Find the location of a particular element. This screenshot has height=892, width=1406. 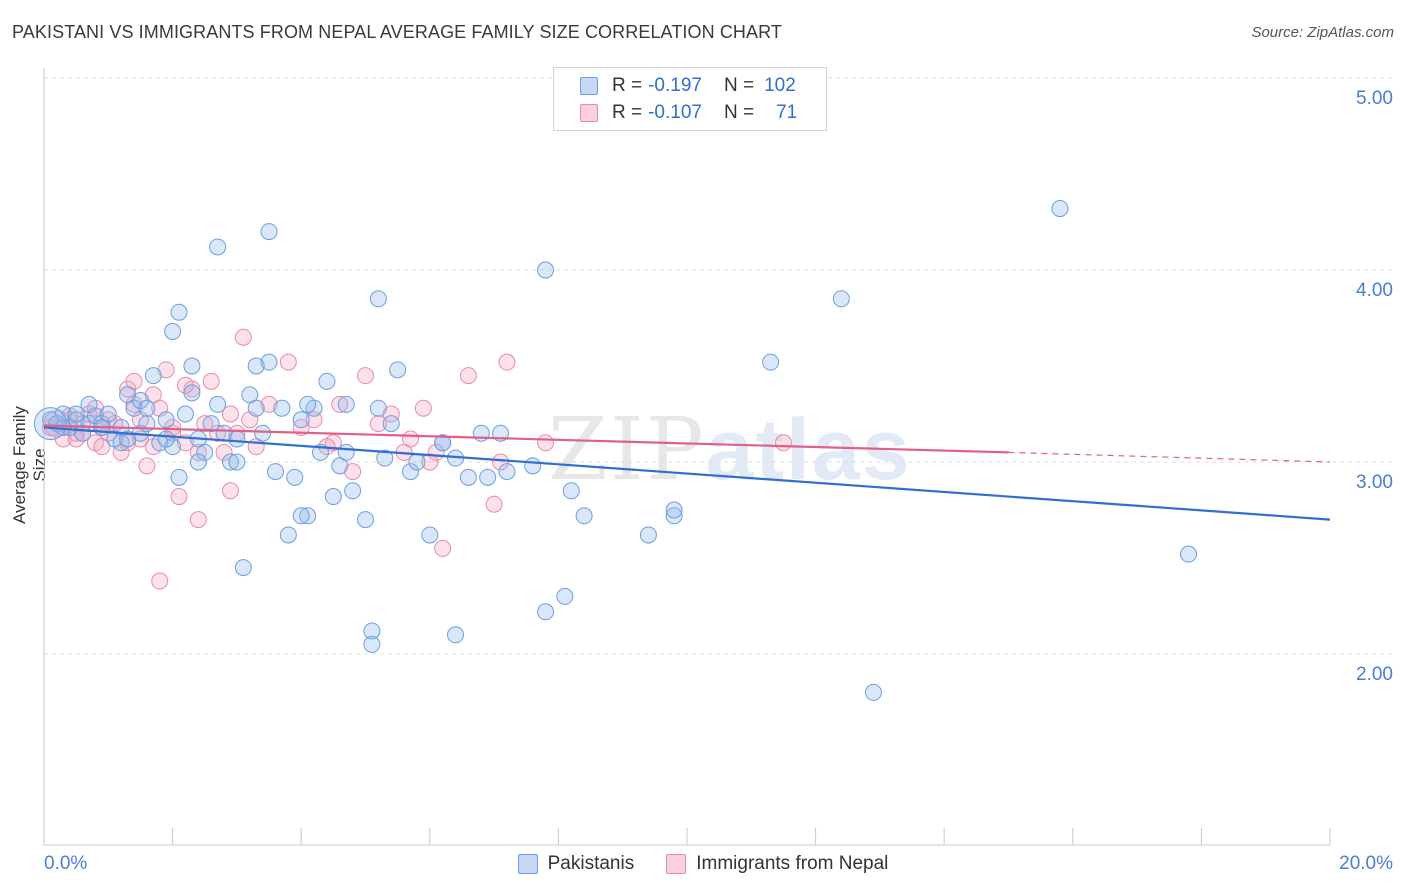

legend-item-nepal: Immigrants from Nepal is located at coordinates (777, 864).